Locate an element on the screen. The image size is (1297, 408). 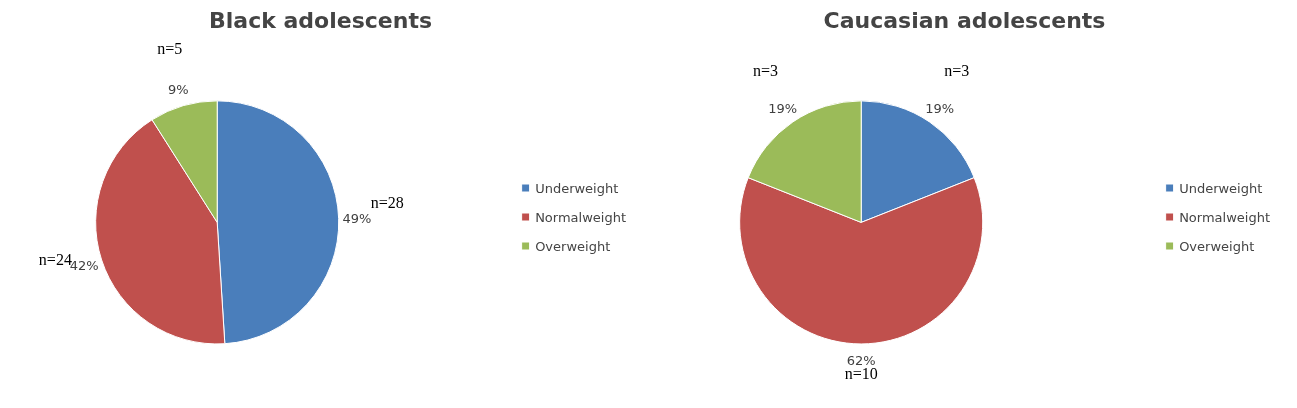
data-label: 9% is located at coordinates (178, 90).